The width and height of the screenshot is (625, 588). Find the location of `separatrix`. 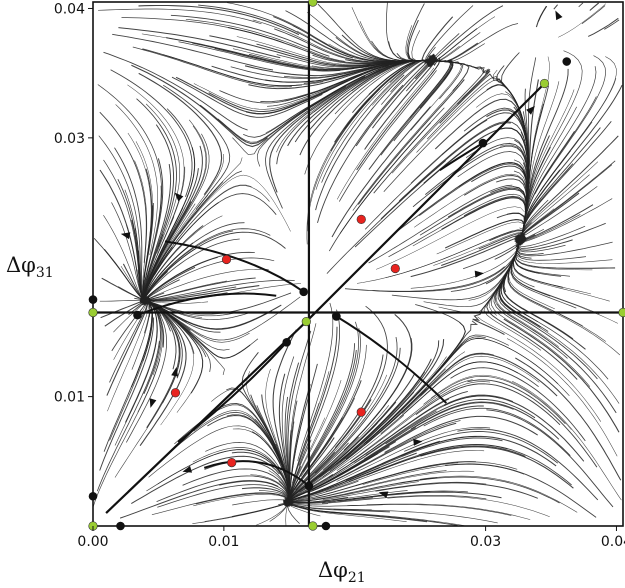

separatrix is located at coordinates (207, 304).